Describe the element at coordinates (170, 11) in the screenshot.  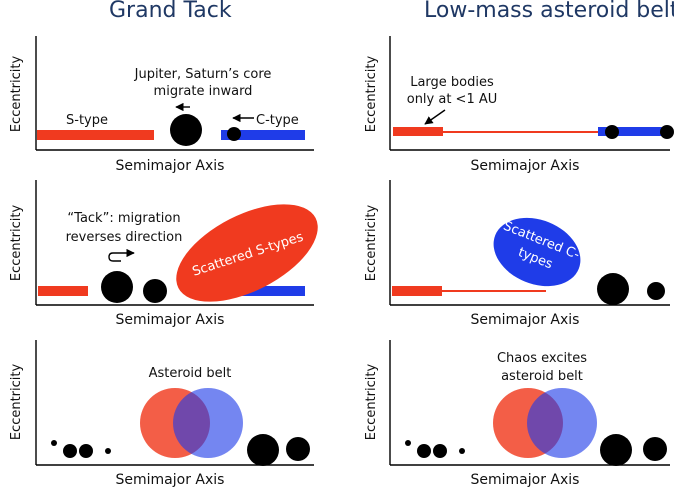
I see `grand-tack-title: Grand Tack` at that location.